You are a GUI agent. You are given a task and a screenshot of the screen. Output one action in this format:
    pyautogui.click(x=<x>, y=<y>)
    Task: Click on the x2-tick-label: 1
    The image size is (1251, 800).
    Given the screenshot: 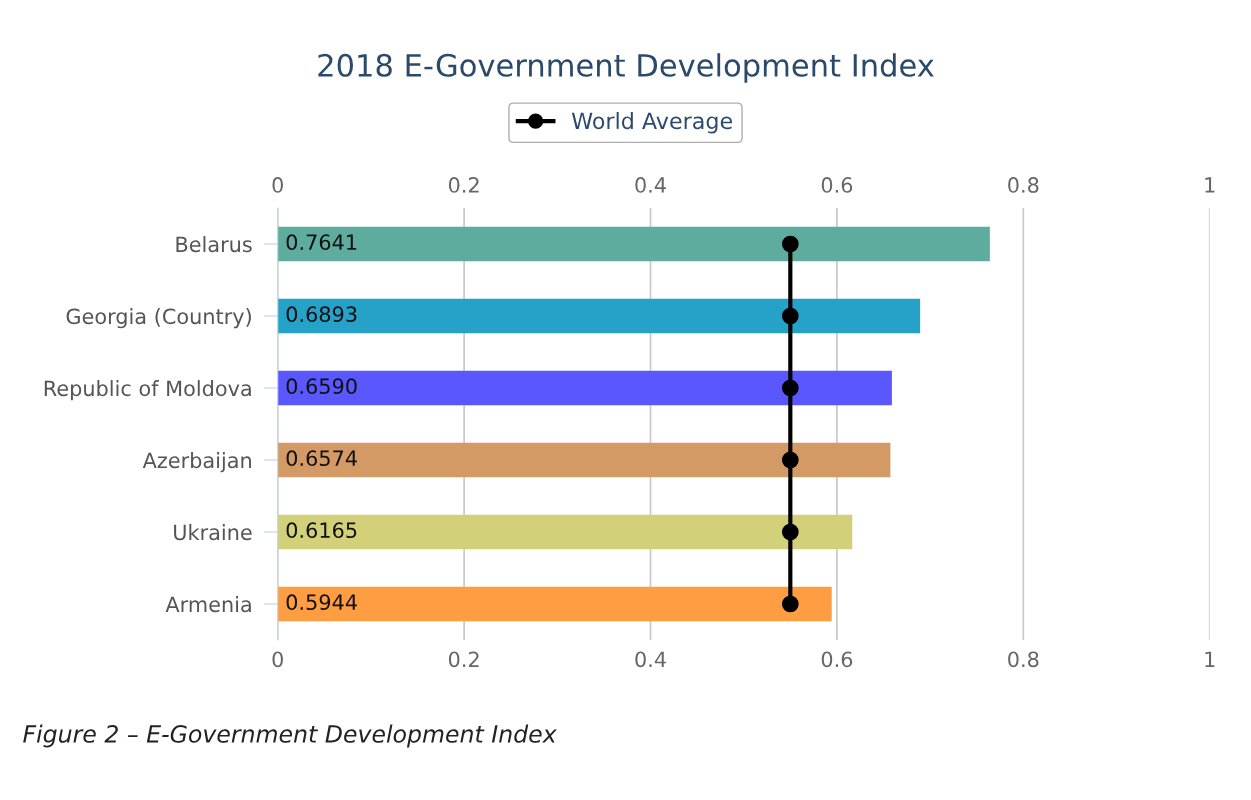 What is the action you would take?
    pyautogui.click(x=1210, y=185)
    